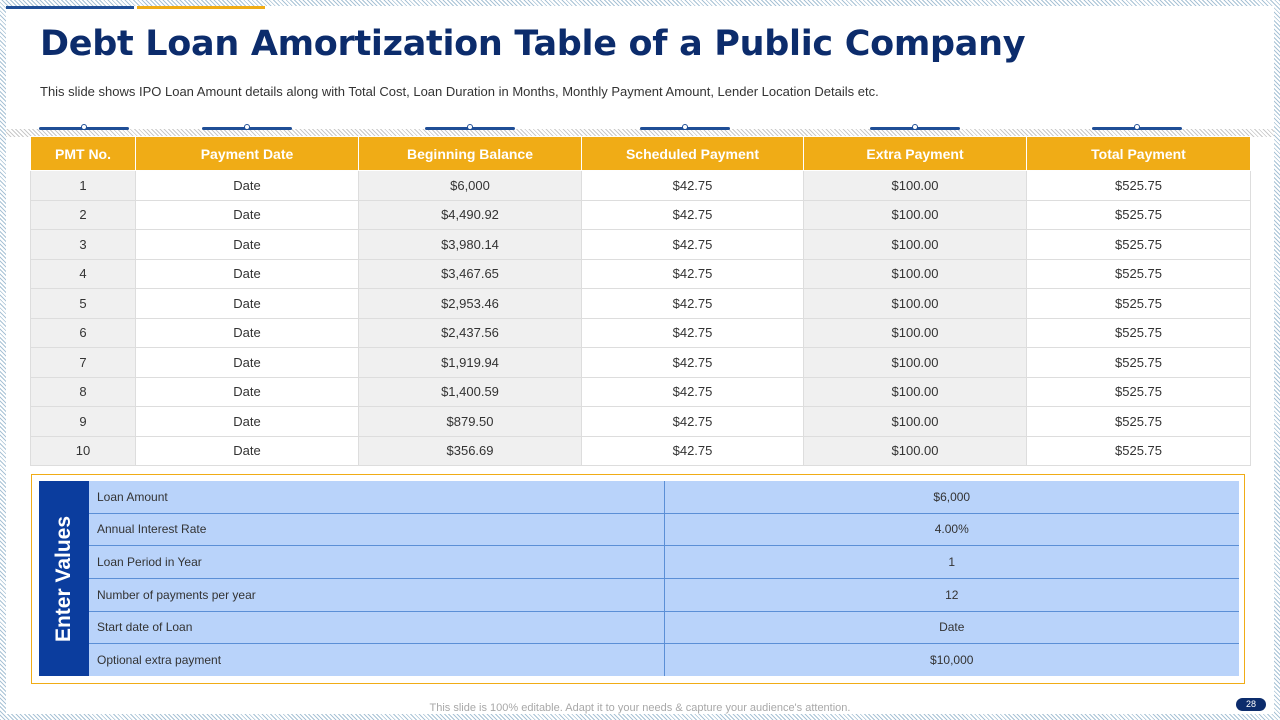 This screenshot has width=1280, height=720. Describe the element at coordinates (470, 185) in the screenshot. I see `beginning-balance-cell: $6,000` at that location.